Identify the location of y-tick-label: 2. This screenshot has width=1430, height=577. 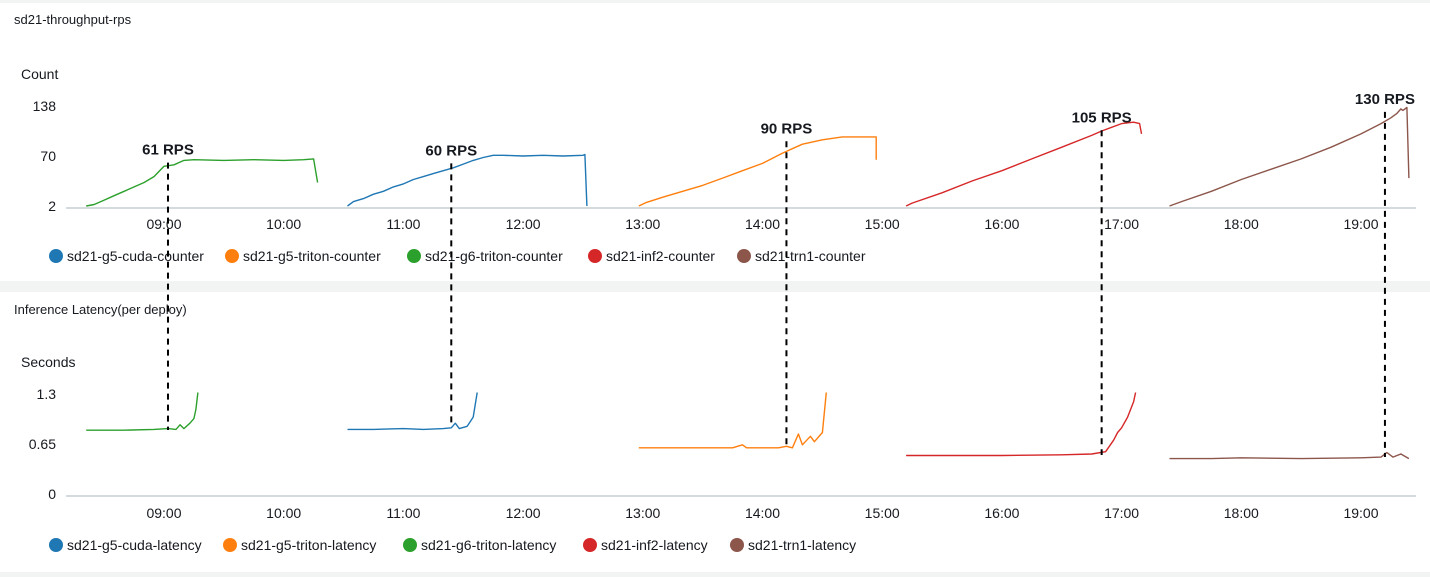
(52, 206).